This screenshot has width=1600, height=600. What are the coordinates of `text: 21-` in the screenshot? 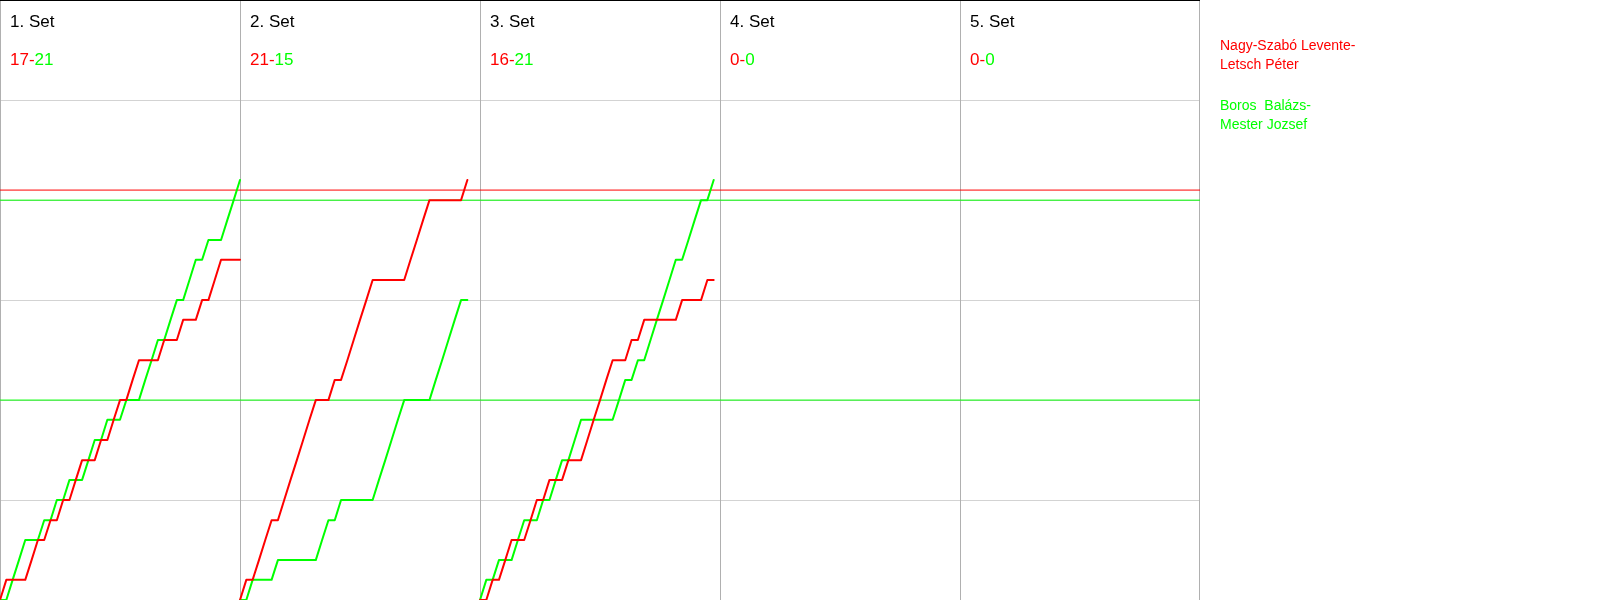 It's located at (262, 59).